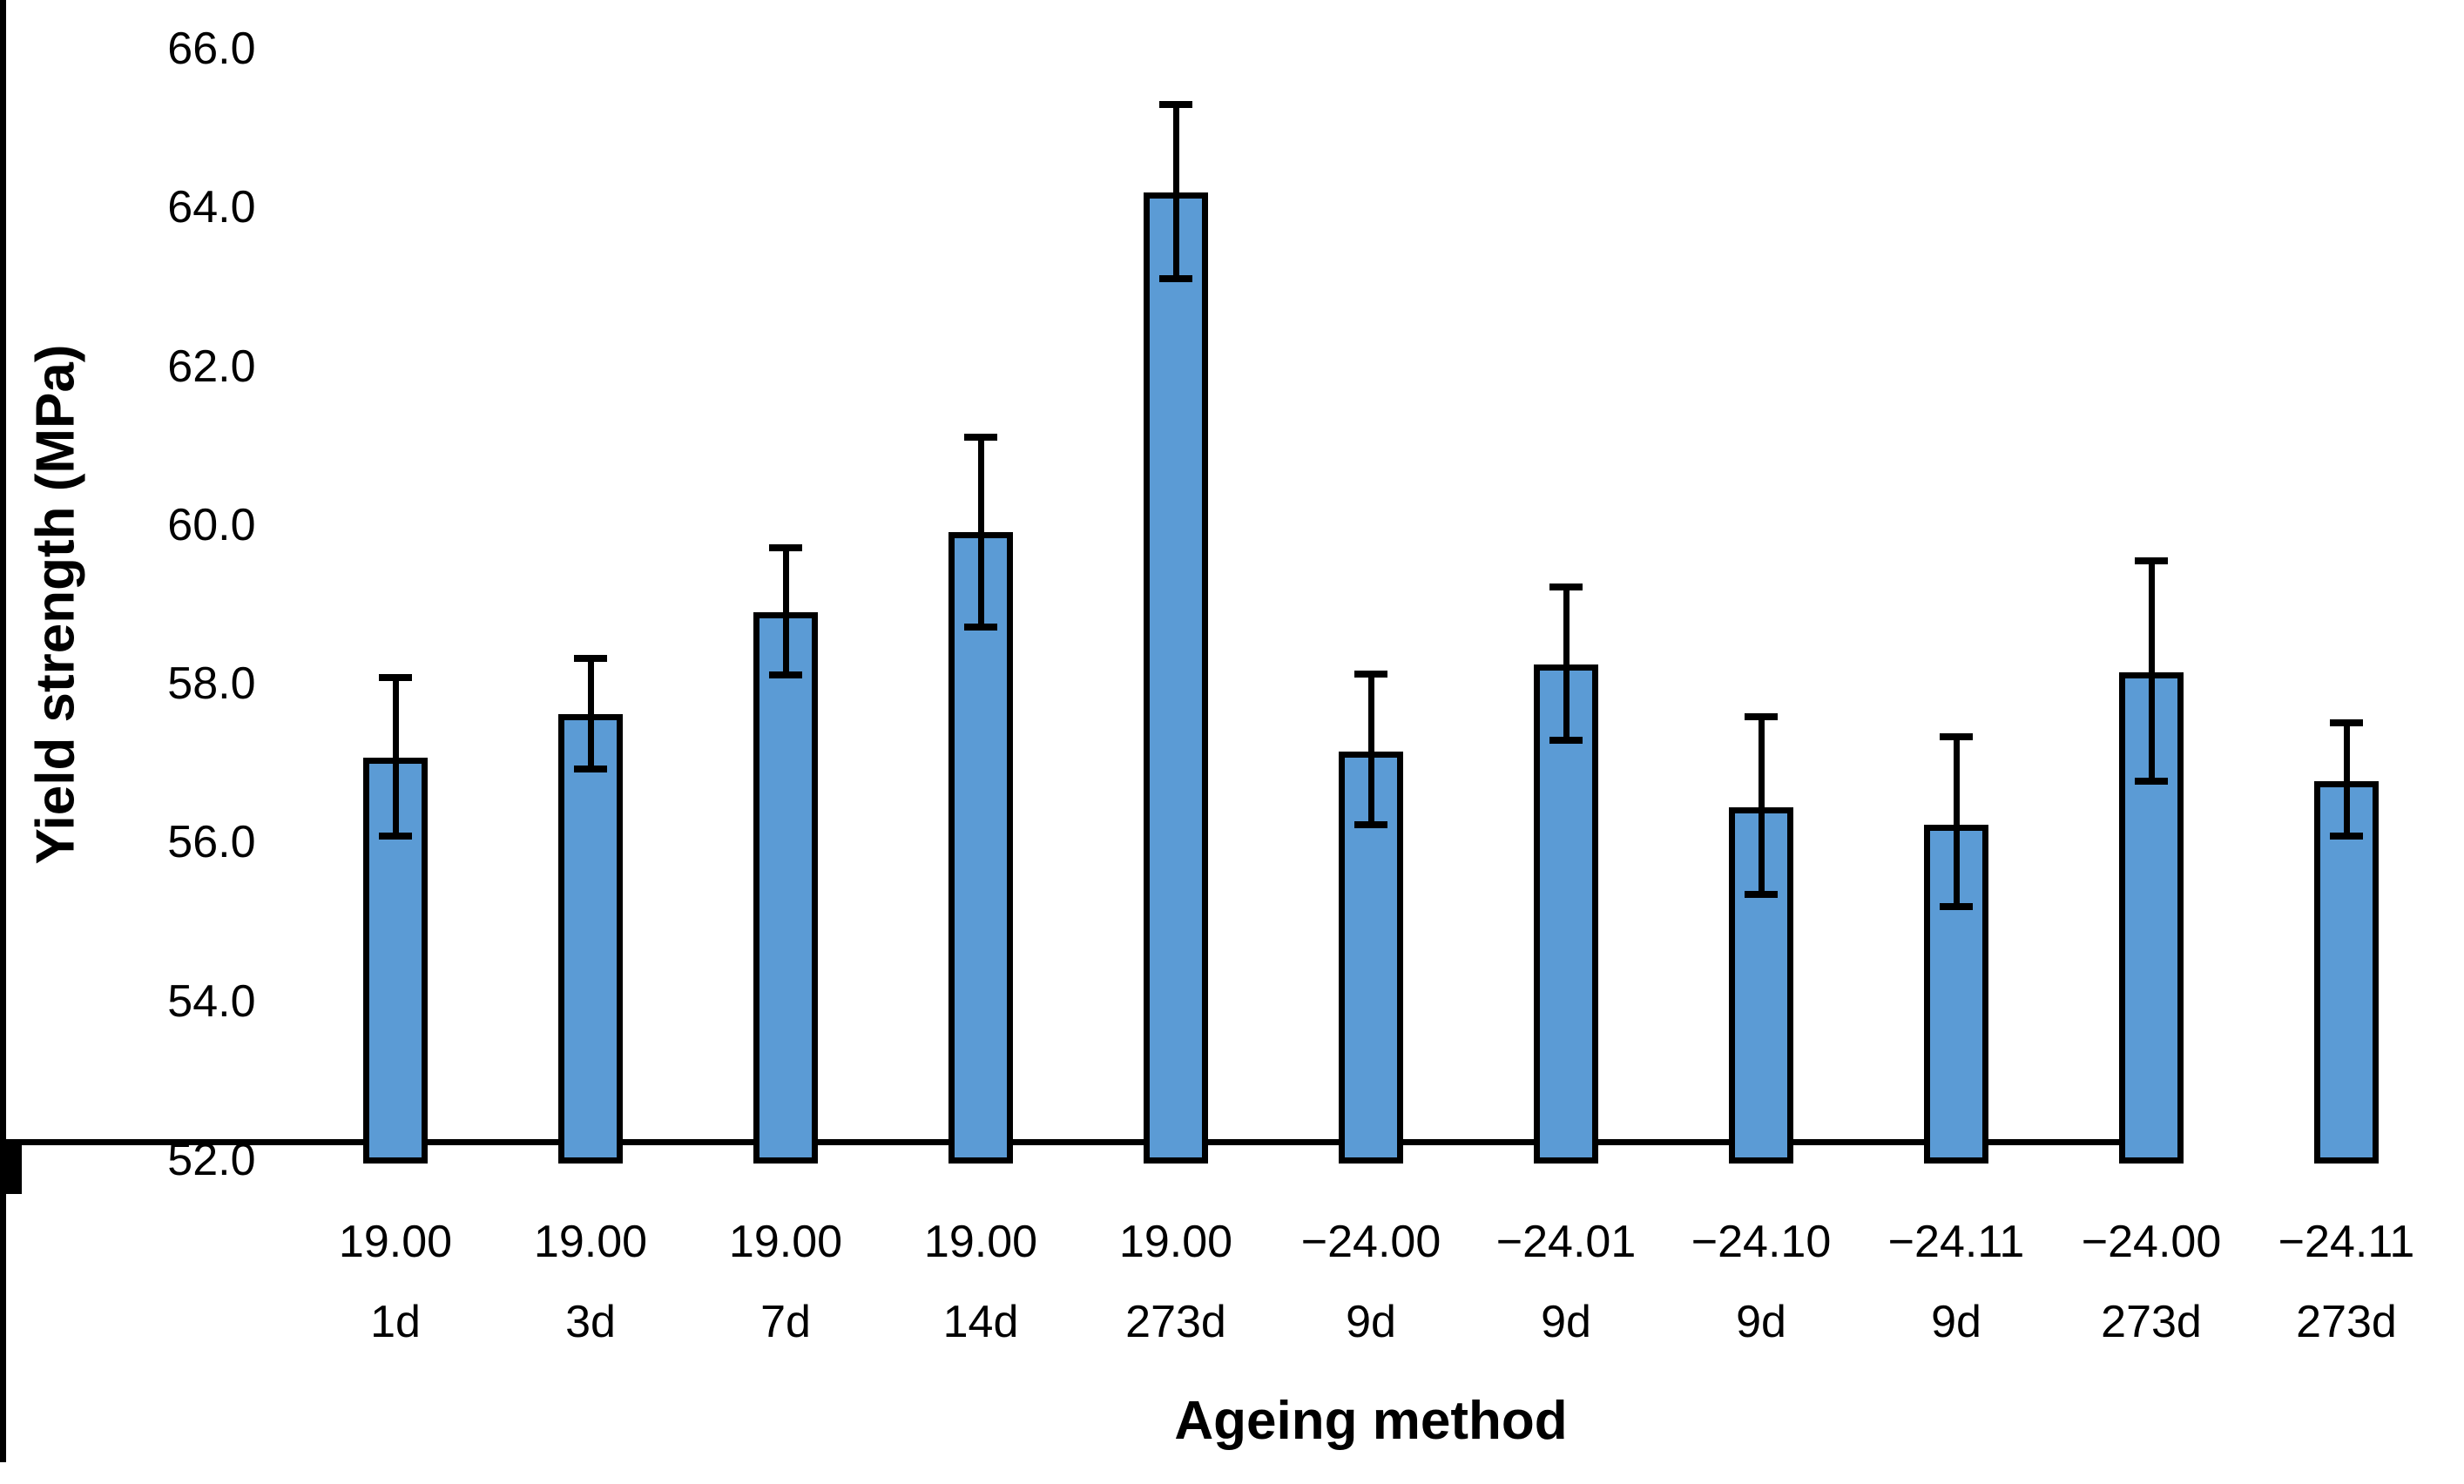 This screenshot has height=1484, width=2464. What do you see at coordinates (211, 524) in the screenshot?
I see `y-tick-label: 60.0` at bounding box center [211, 524].